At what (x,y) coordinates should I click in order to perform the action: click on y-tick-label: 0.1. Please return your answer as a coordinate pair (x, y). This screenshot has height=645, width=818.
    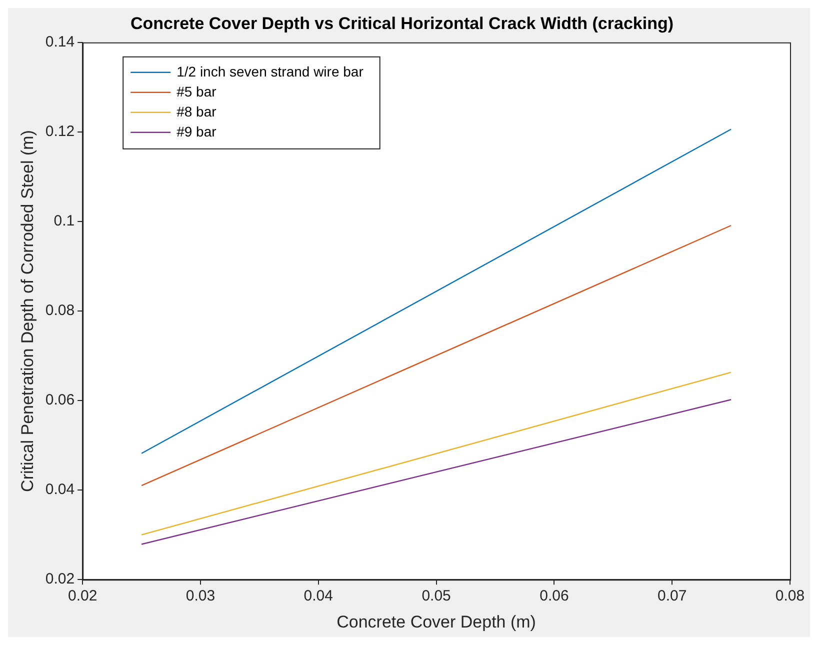
    Looking at the image, I should click on (64, 221).